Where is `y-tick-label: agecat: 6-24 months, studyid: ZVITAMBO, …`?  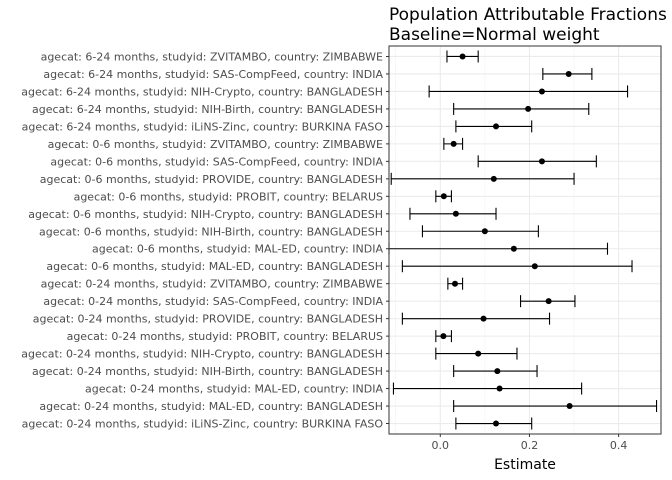
y-tick-label: agecat: 6-24 months, studyid: ZVITAMBO, … is located at coordinates (212, 56).